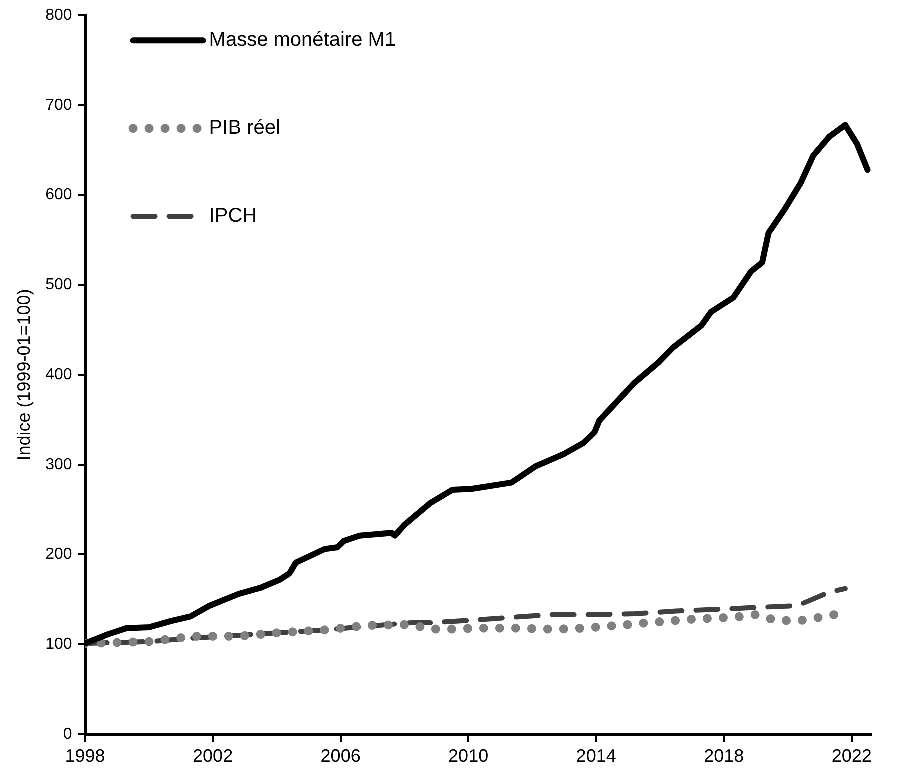  What do you see at coordinates (724, 756) in the screenshot?
I see `x-tick-label: 2018` at bounding box center [724, 756].